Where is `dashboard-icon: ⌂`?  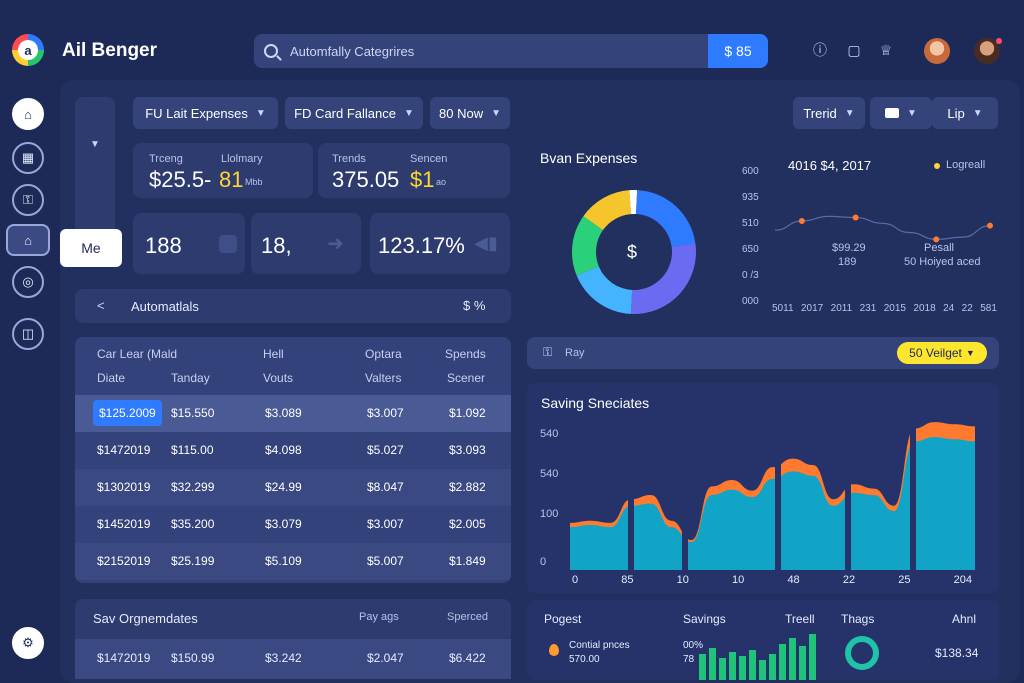
dashboard-icon: ⌂ is located at coordinates (28, 240).